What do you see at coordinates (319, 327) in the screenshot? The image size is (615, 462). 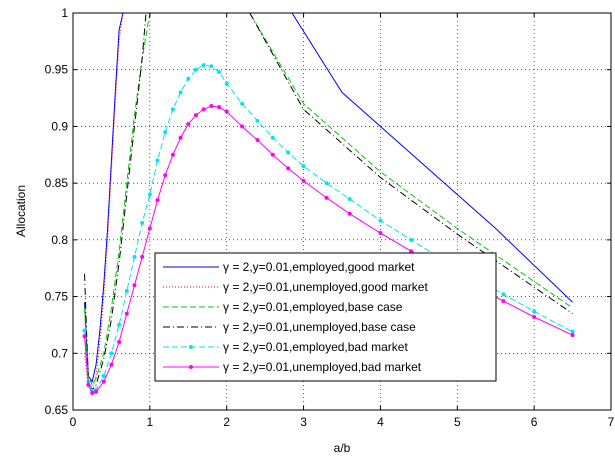 I see `legend-label: γ = 2,y=0.01,unemployed,base case` at bounding box center [319, 327].